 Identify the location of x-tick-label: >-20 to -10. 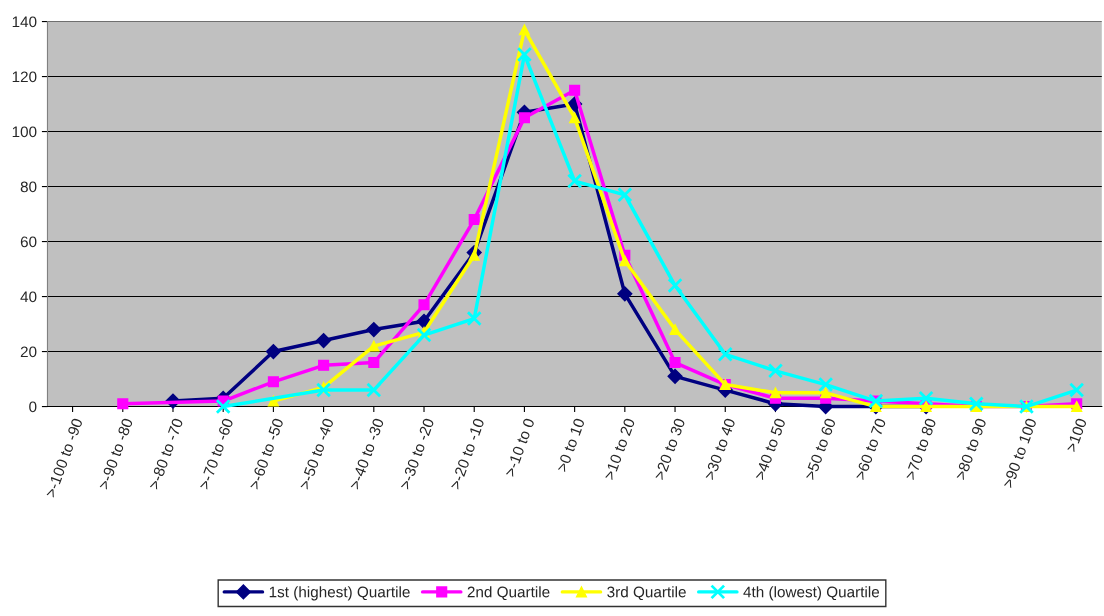
(467, 453).